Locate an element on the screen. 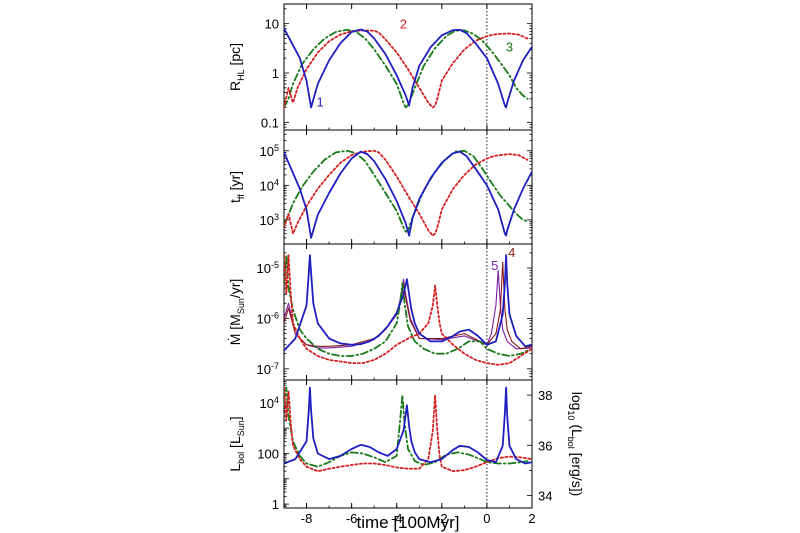  x-axis-label: time [100Myr] is located at coordinates (408, 522).